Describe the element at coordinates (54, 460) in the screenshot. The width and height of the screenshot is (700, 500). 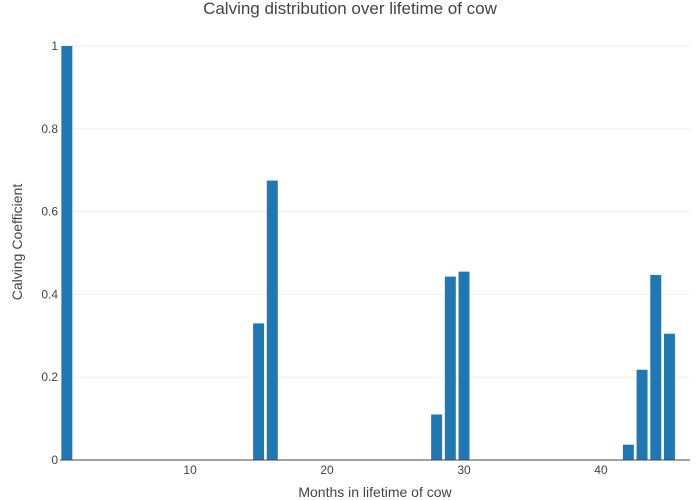
I see `y-tick-label: 0` at that location.